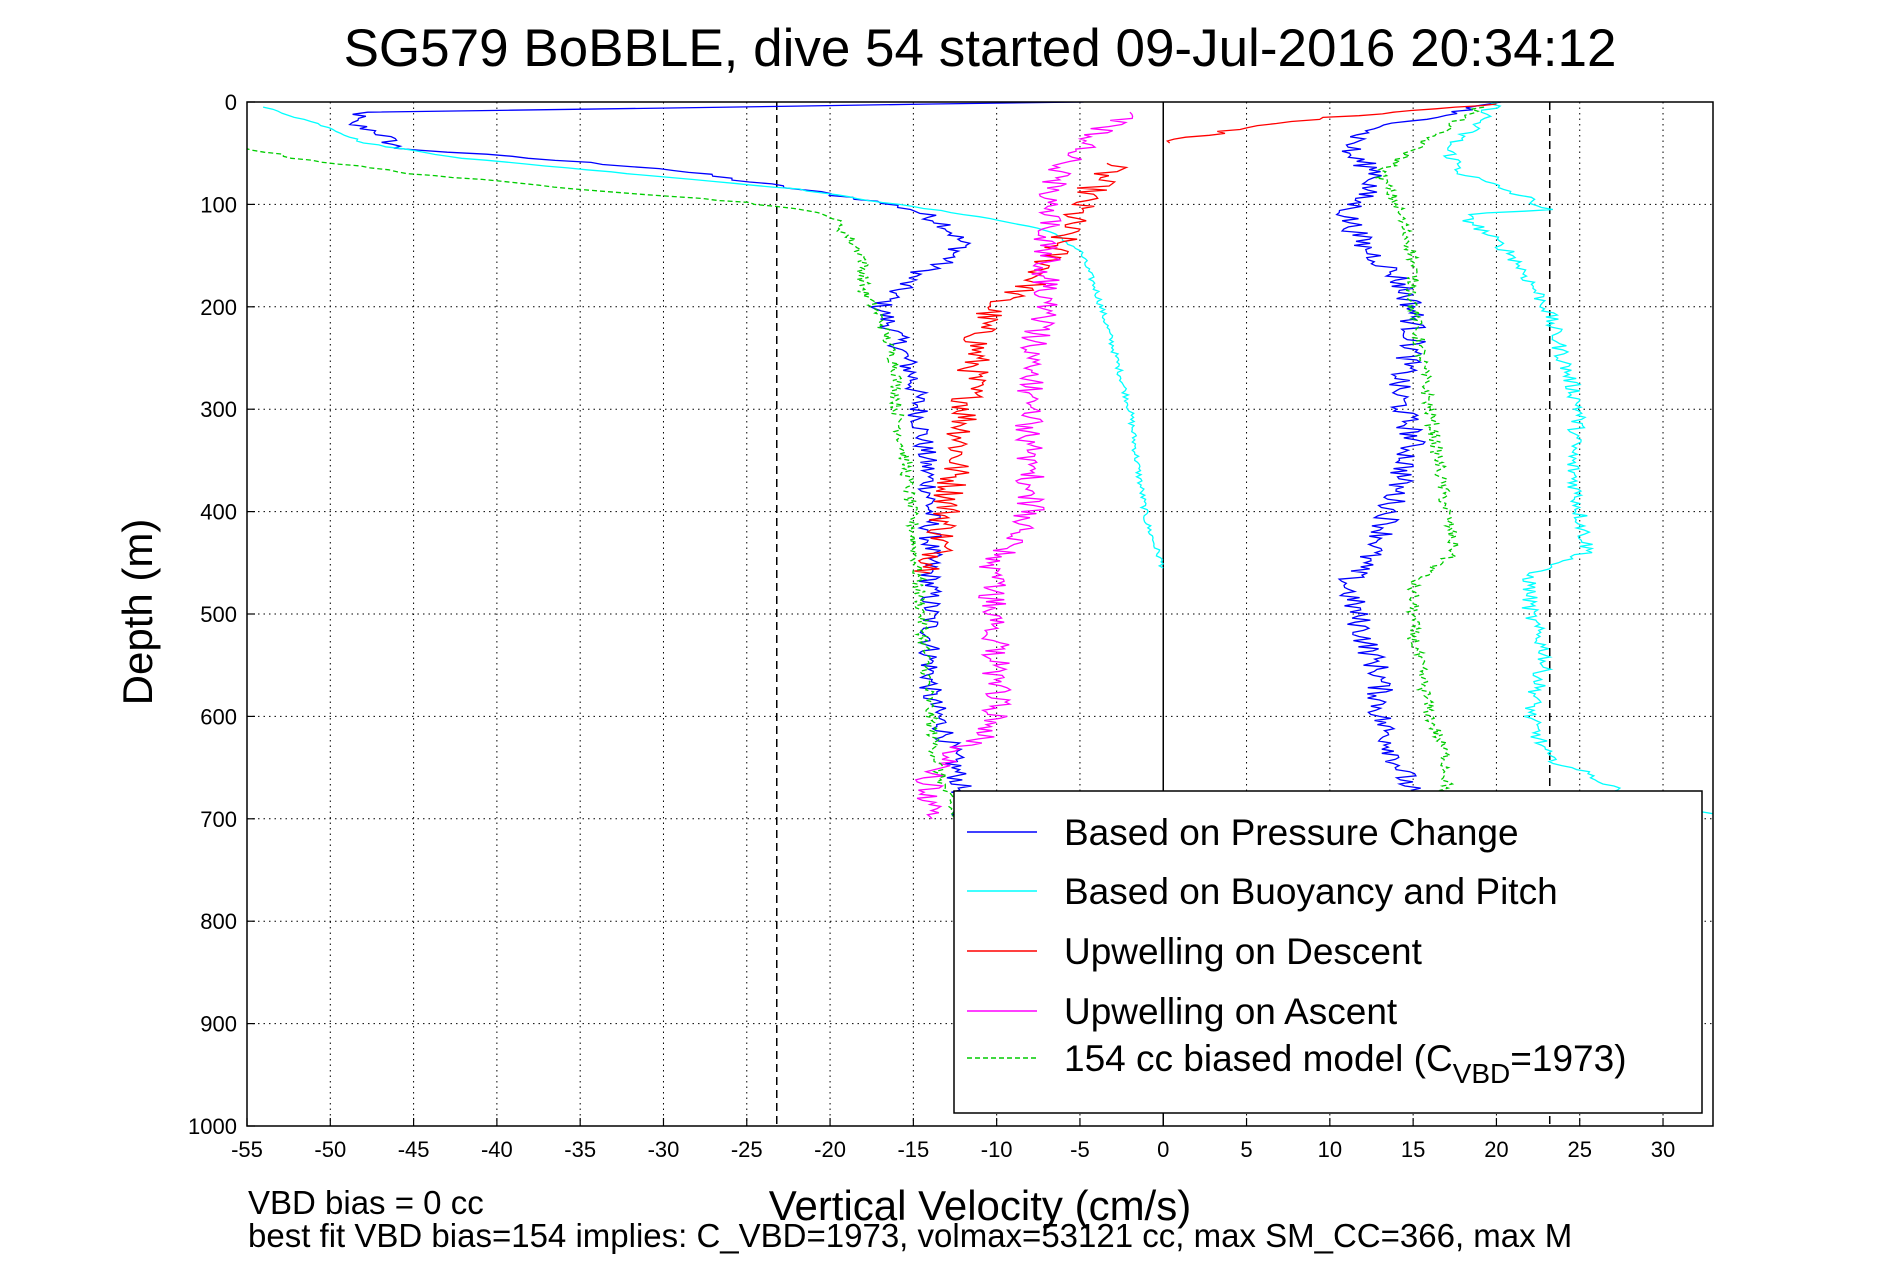  What do you see at coordinates (580, 1149) in the screenshot?
I see `x-tick-label: -35` at bounding box center [580, 1149].